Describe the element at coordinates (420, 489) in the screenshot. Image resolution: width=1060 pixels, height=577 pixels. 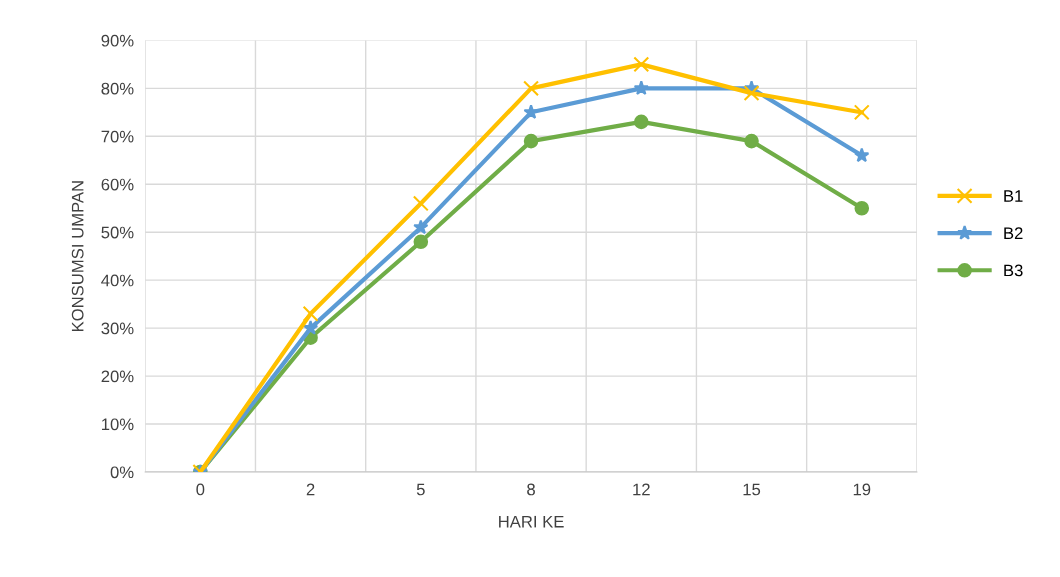
I see `x-tick-label: 5` at that location.